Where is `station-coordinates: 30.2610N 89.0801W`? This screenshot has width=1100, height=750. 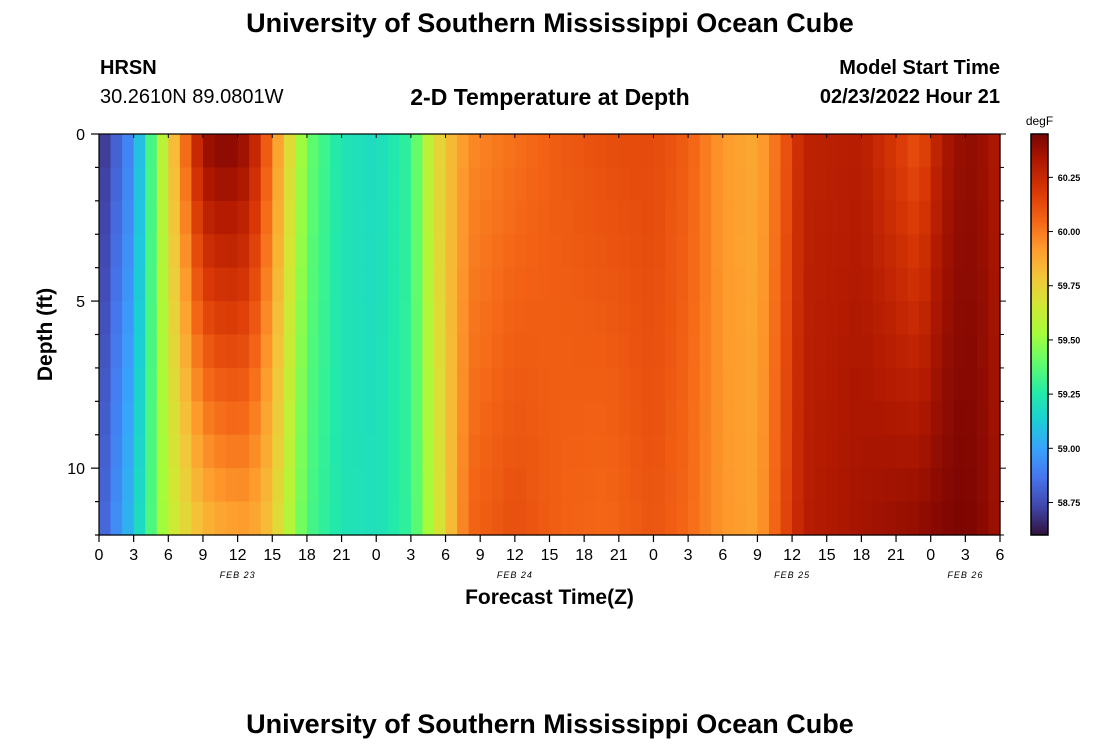
station-coordinates: 30.2610N 89.0801W is located at coordinates (192, 97).